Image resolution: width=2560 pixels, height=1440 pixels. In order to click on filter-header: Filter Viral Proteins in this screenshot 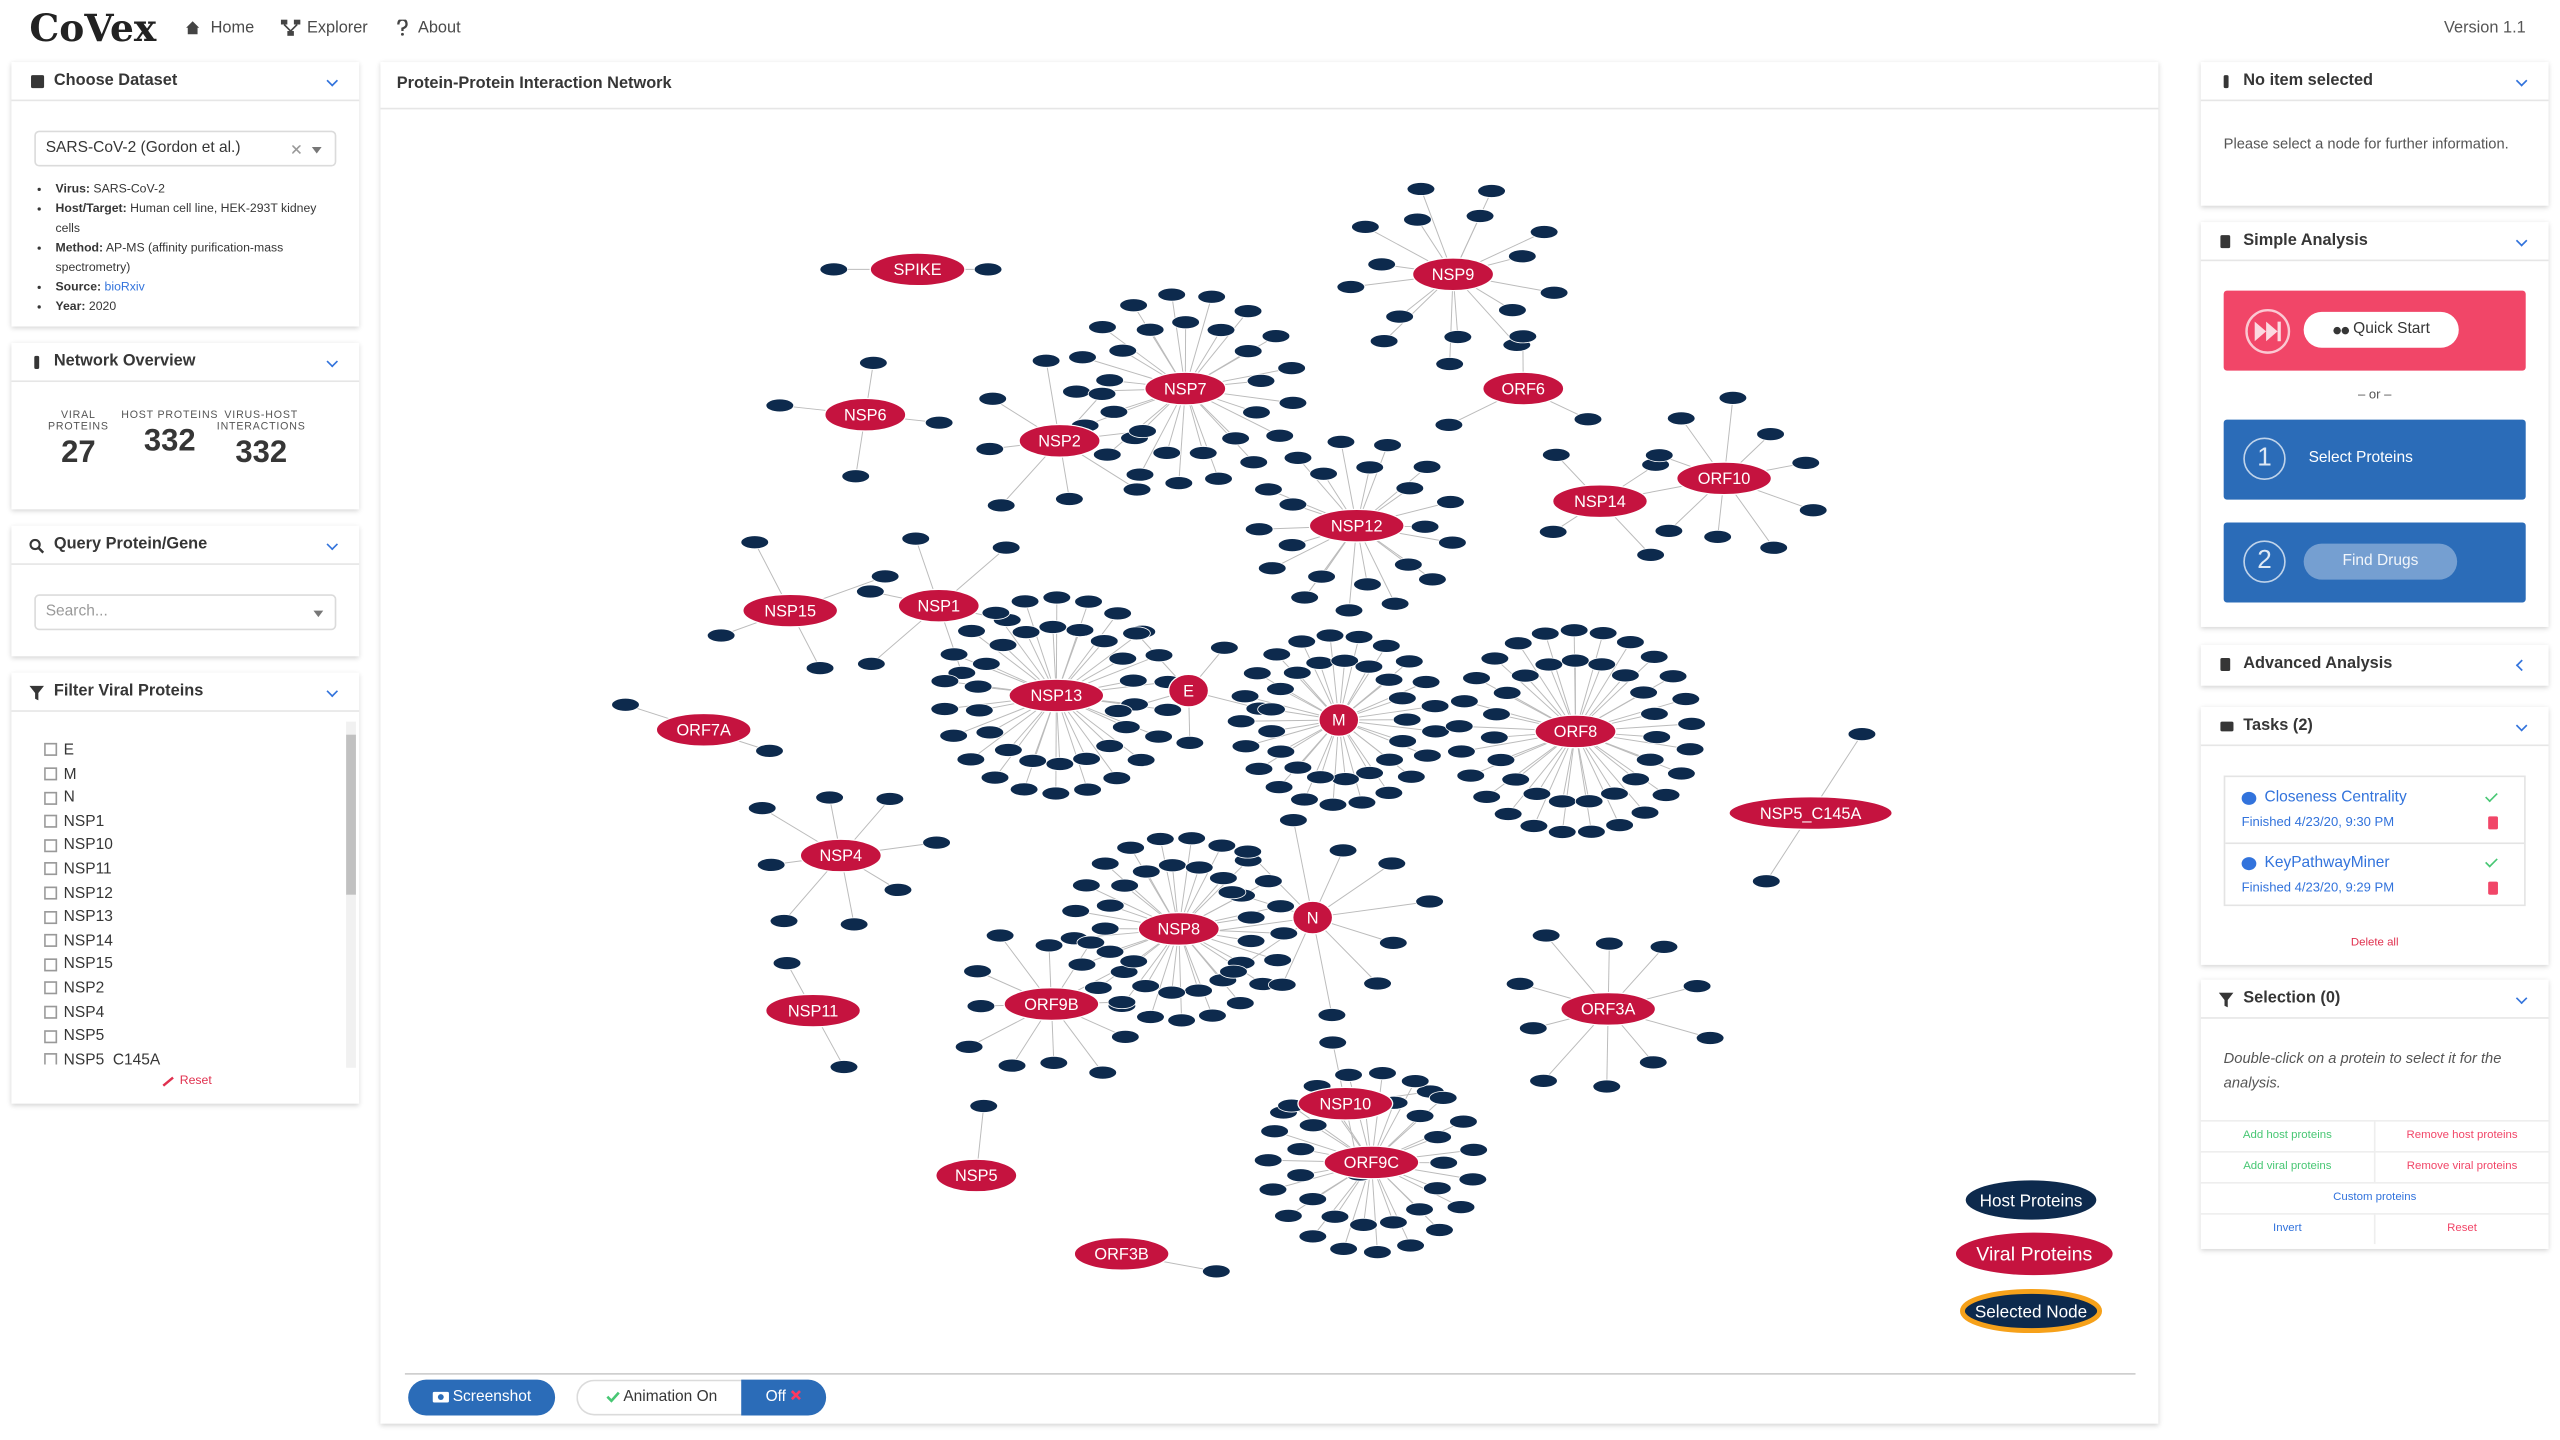, I will do `click(185, 692)`.